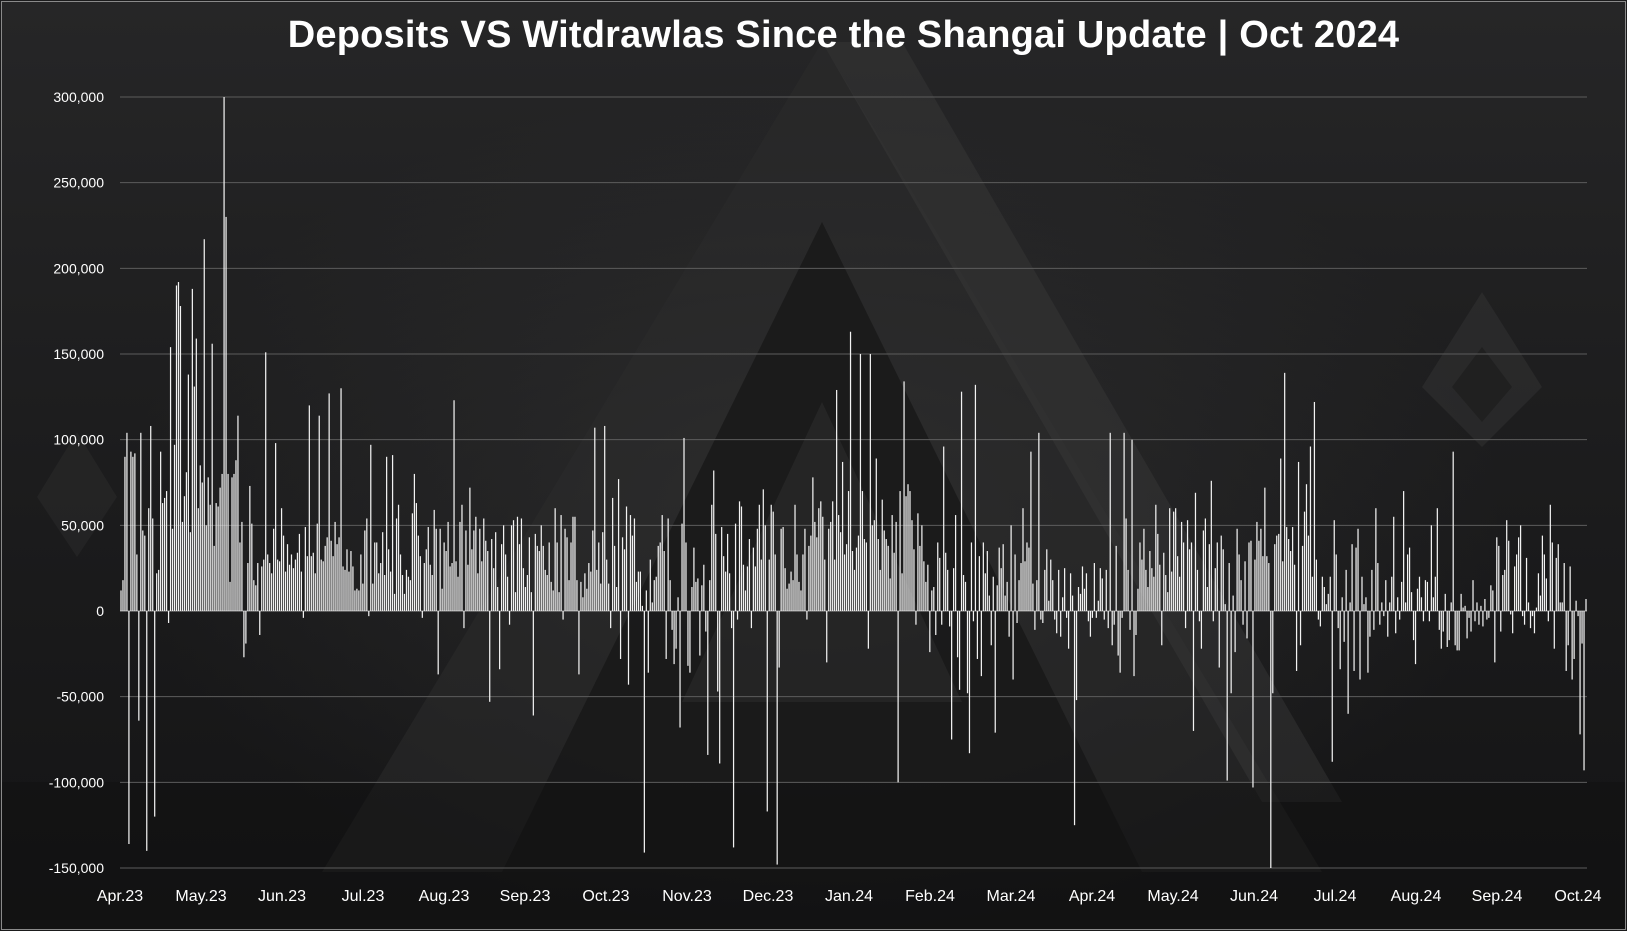  Describe the element at coordinates (849, 896) in the screenshot. I see `x-tick-label: Jan.24` at that location.